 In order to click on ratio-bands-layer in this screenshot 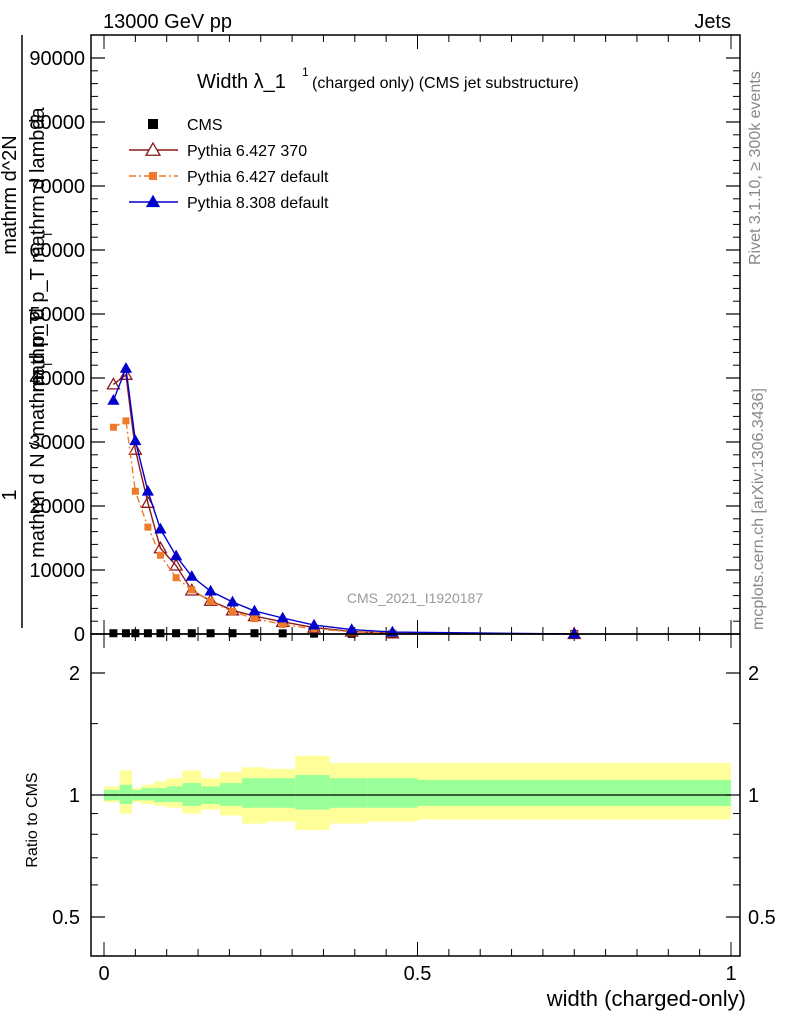, I will do `click(417, 792)`.